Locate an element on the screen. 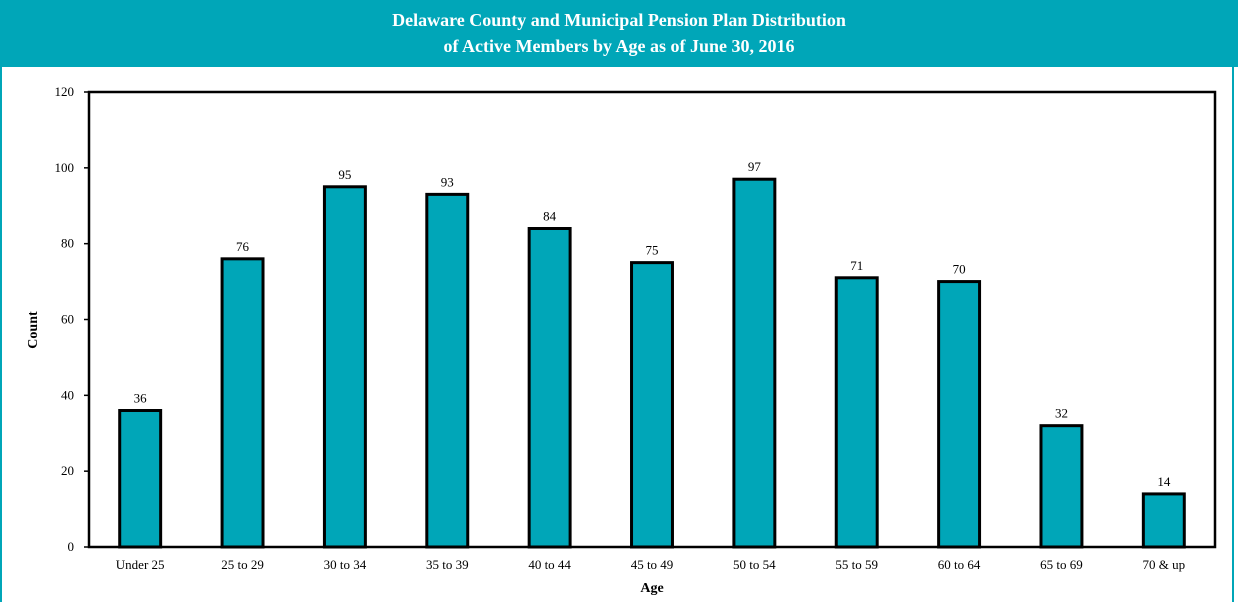 The width and height of the screenshot is (1238, 604). y-tick-label: 120 is located at coordinates (65, 91).